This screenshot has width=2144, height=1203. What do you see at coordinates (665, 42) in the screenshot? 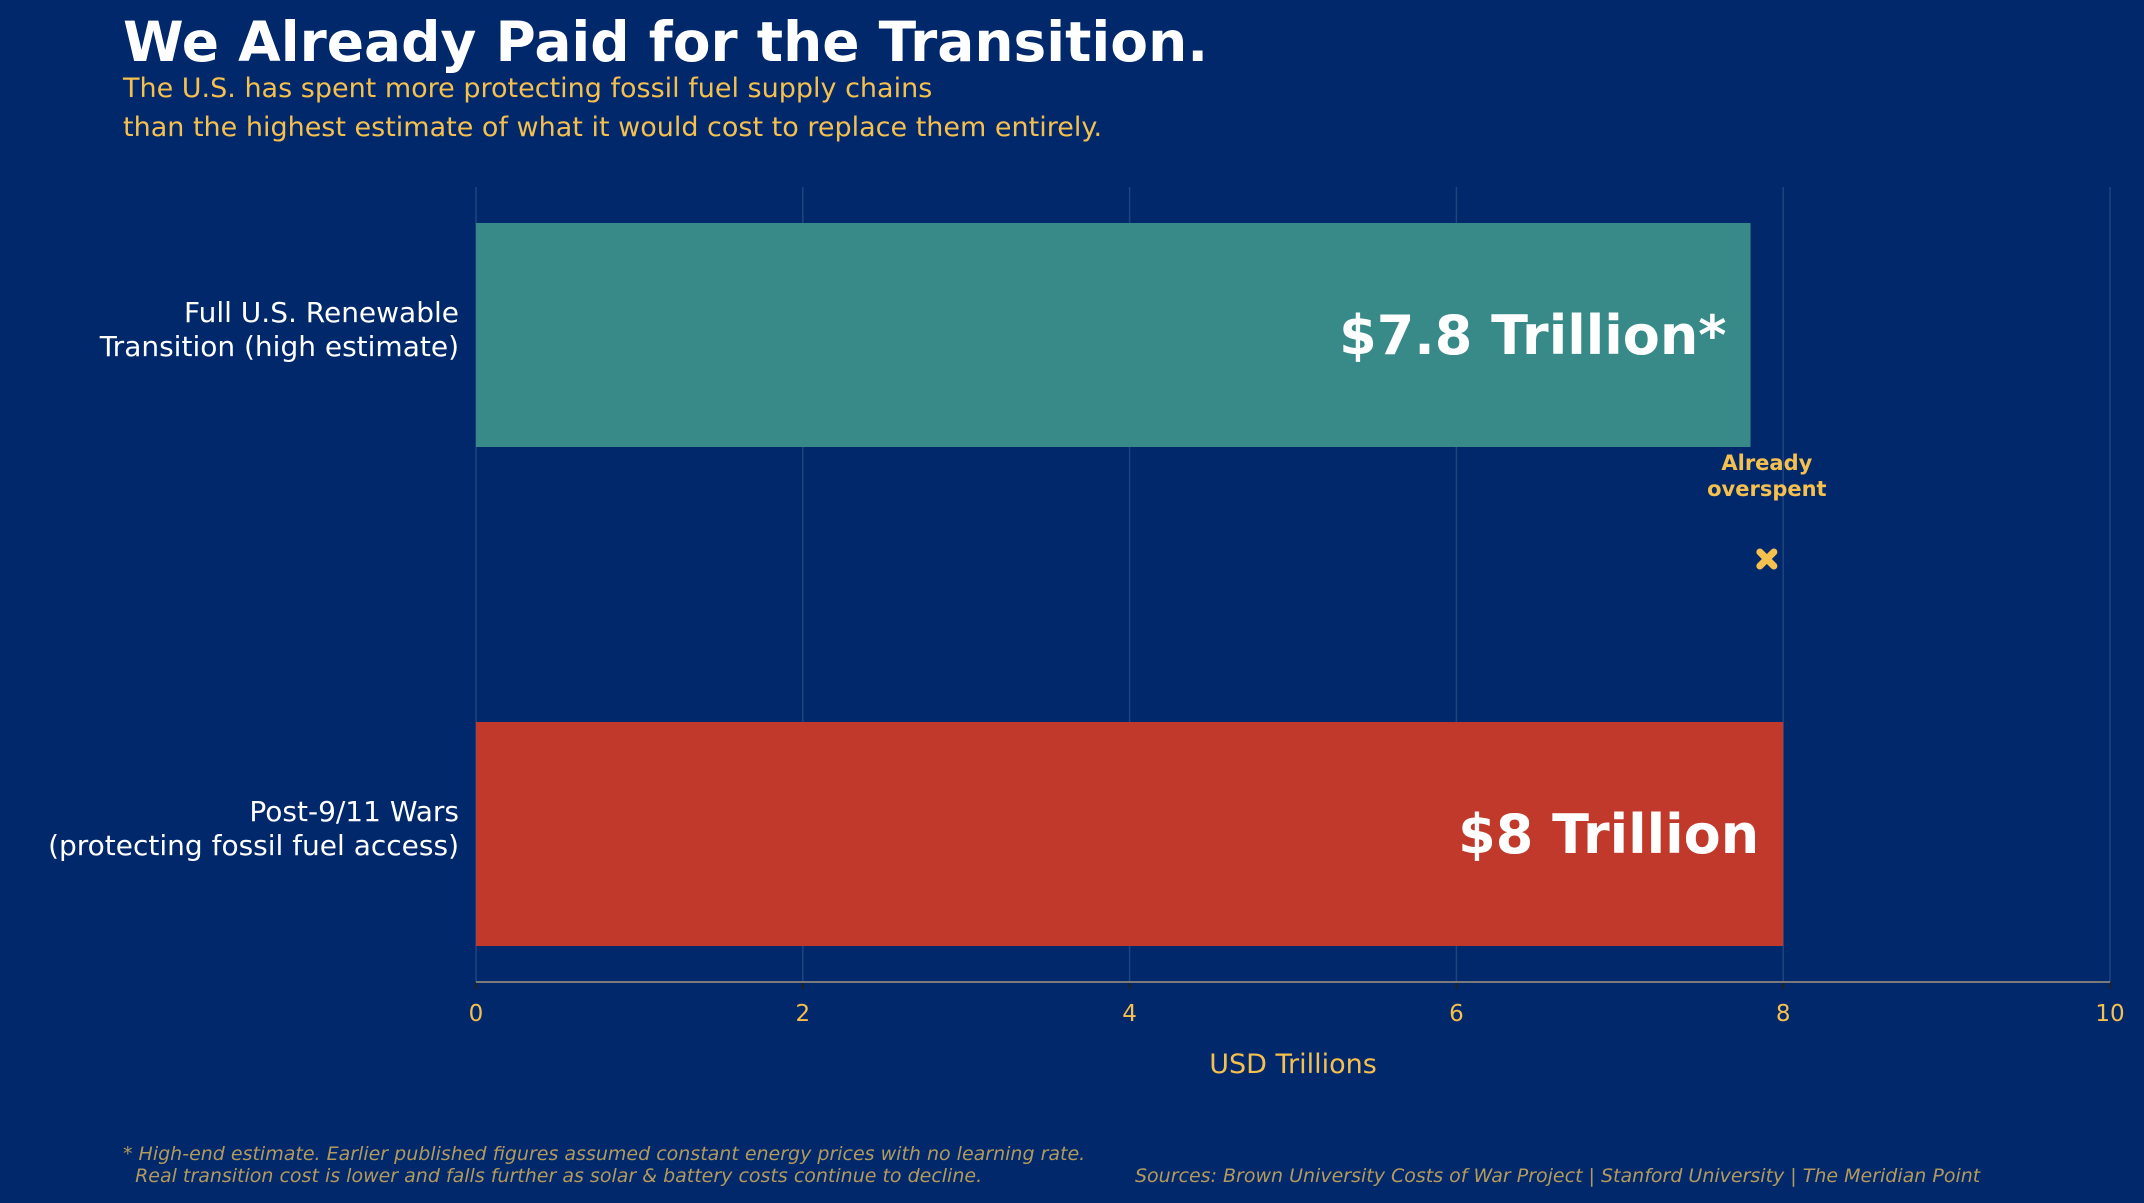
I see `chart-title: We Already Paid for the Transition.` at bounding box center [665, 42].